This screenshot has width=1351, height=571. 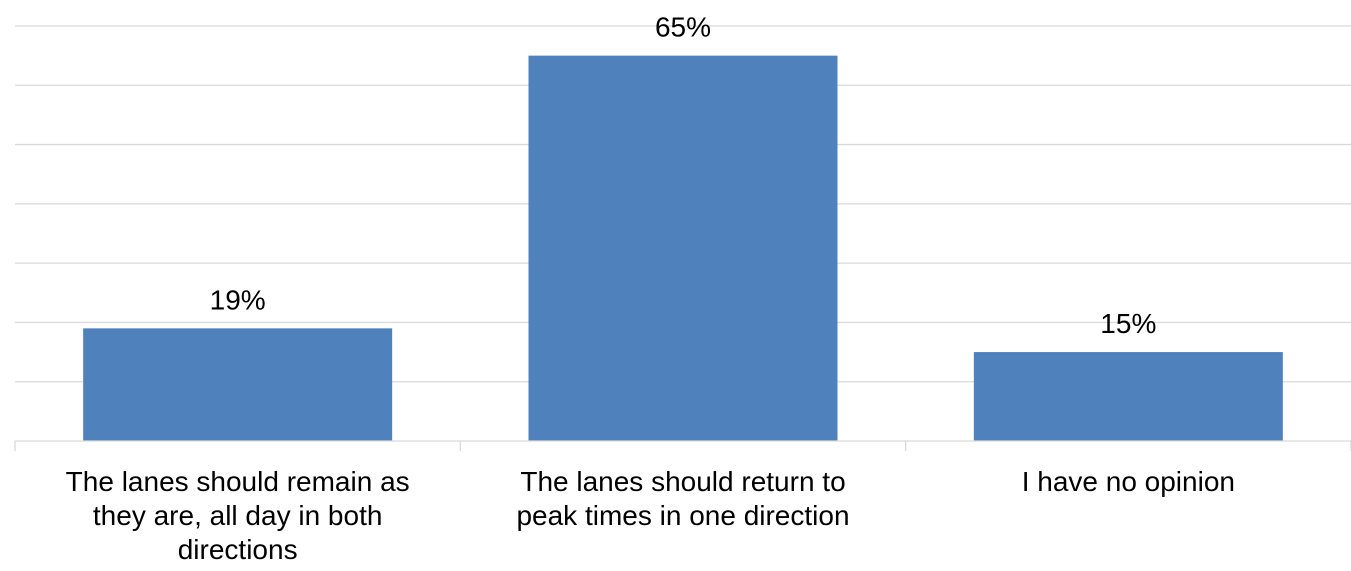 I want to click on category-label-line: peak times in one direction, so click(x=682, y=515).